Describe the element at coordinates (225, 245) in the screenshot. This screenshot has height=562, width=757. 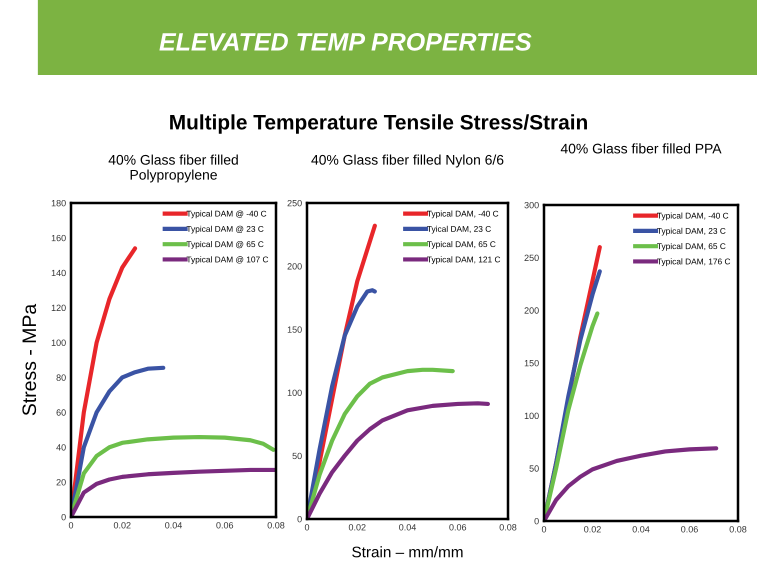
I see `legend-label: Typical DAM @ 65 C` at that location.